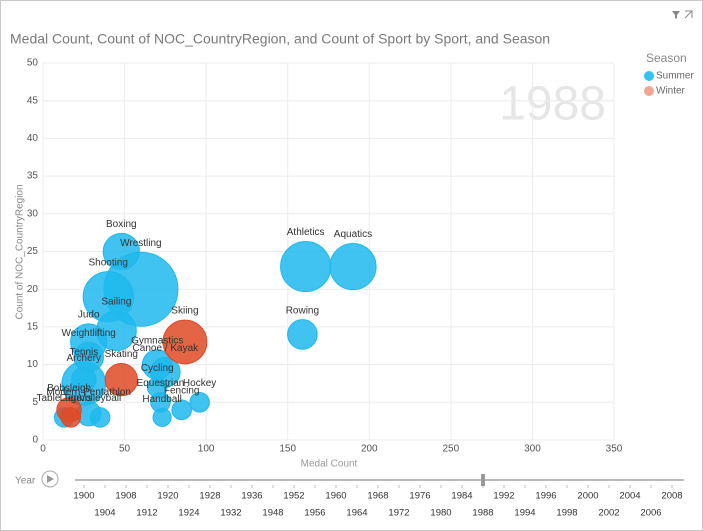 This screenshot has width=703, height=531. I want to click on x-tick-label: 50, so click(125, 449).